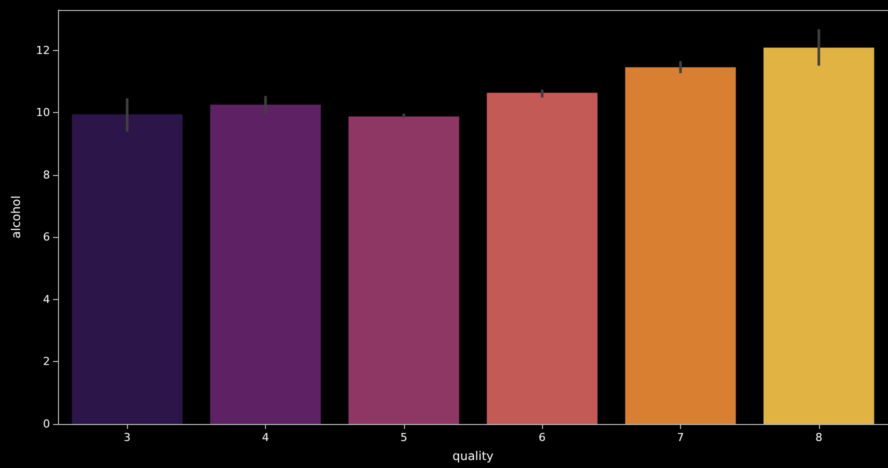 This screenshot has height=468, width=888. I want to click on x-tick-label: 8, so click(818, 437).